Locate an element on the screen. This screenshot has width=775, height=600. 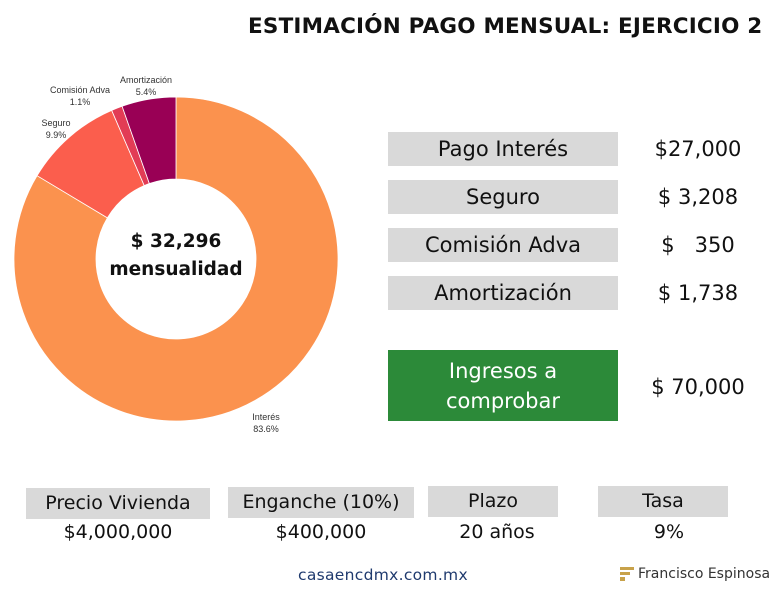
param-label-plazo: Plazo is located at coordinates (493, 501).